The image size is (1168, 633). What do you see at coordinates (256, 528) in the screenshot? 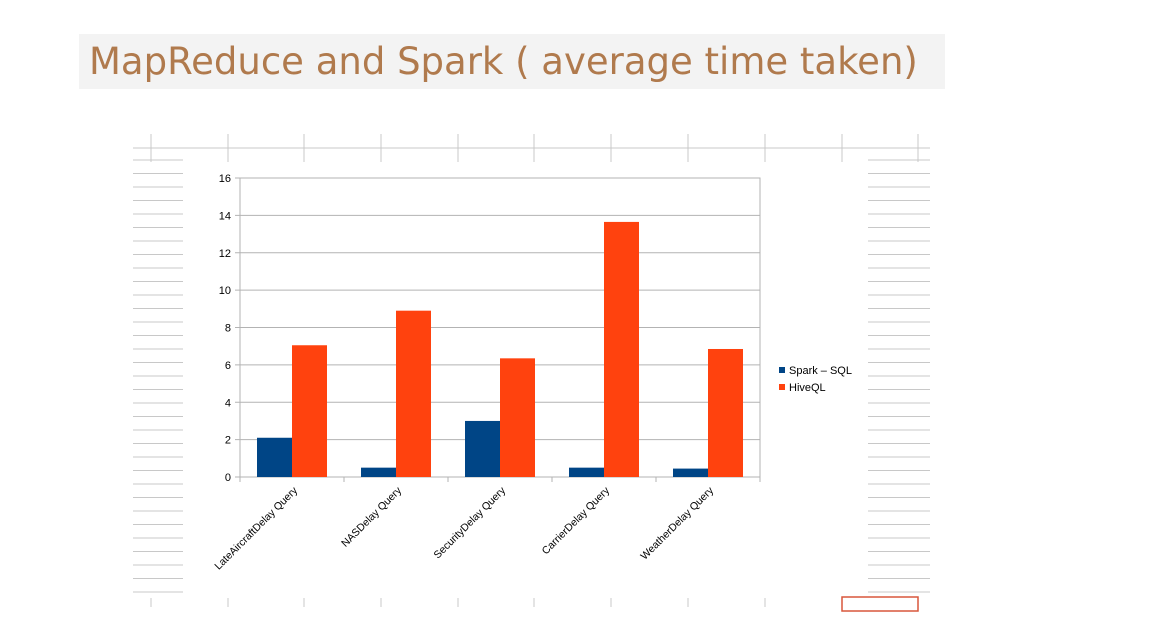
I see `x-category-label: LateAircraftDelay Query` at bounding box center [256, 528].